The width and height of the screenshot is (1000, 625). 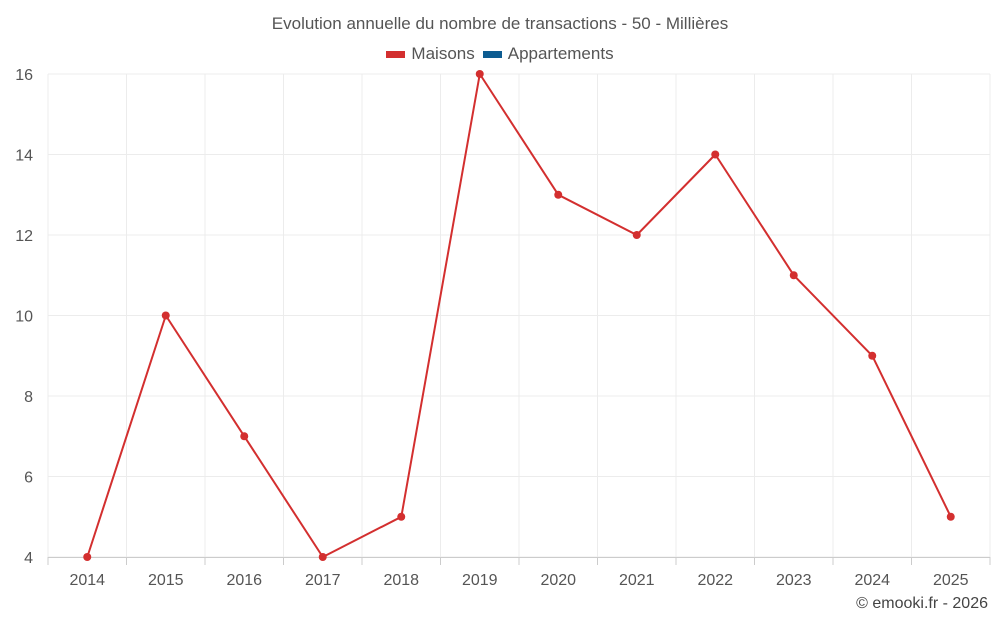 What do you see at coordinates (951, 580) in the screenshot?
I see `x-tick-label: 2025` at bounding box center [951, 580].